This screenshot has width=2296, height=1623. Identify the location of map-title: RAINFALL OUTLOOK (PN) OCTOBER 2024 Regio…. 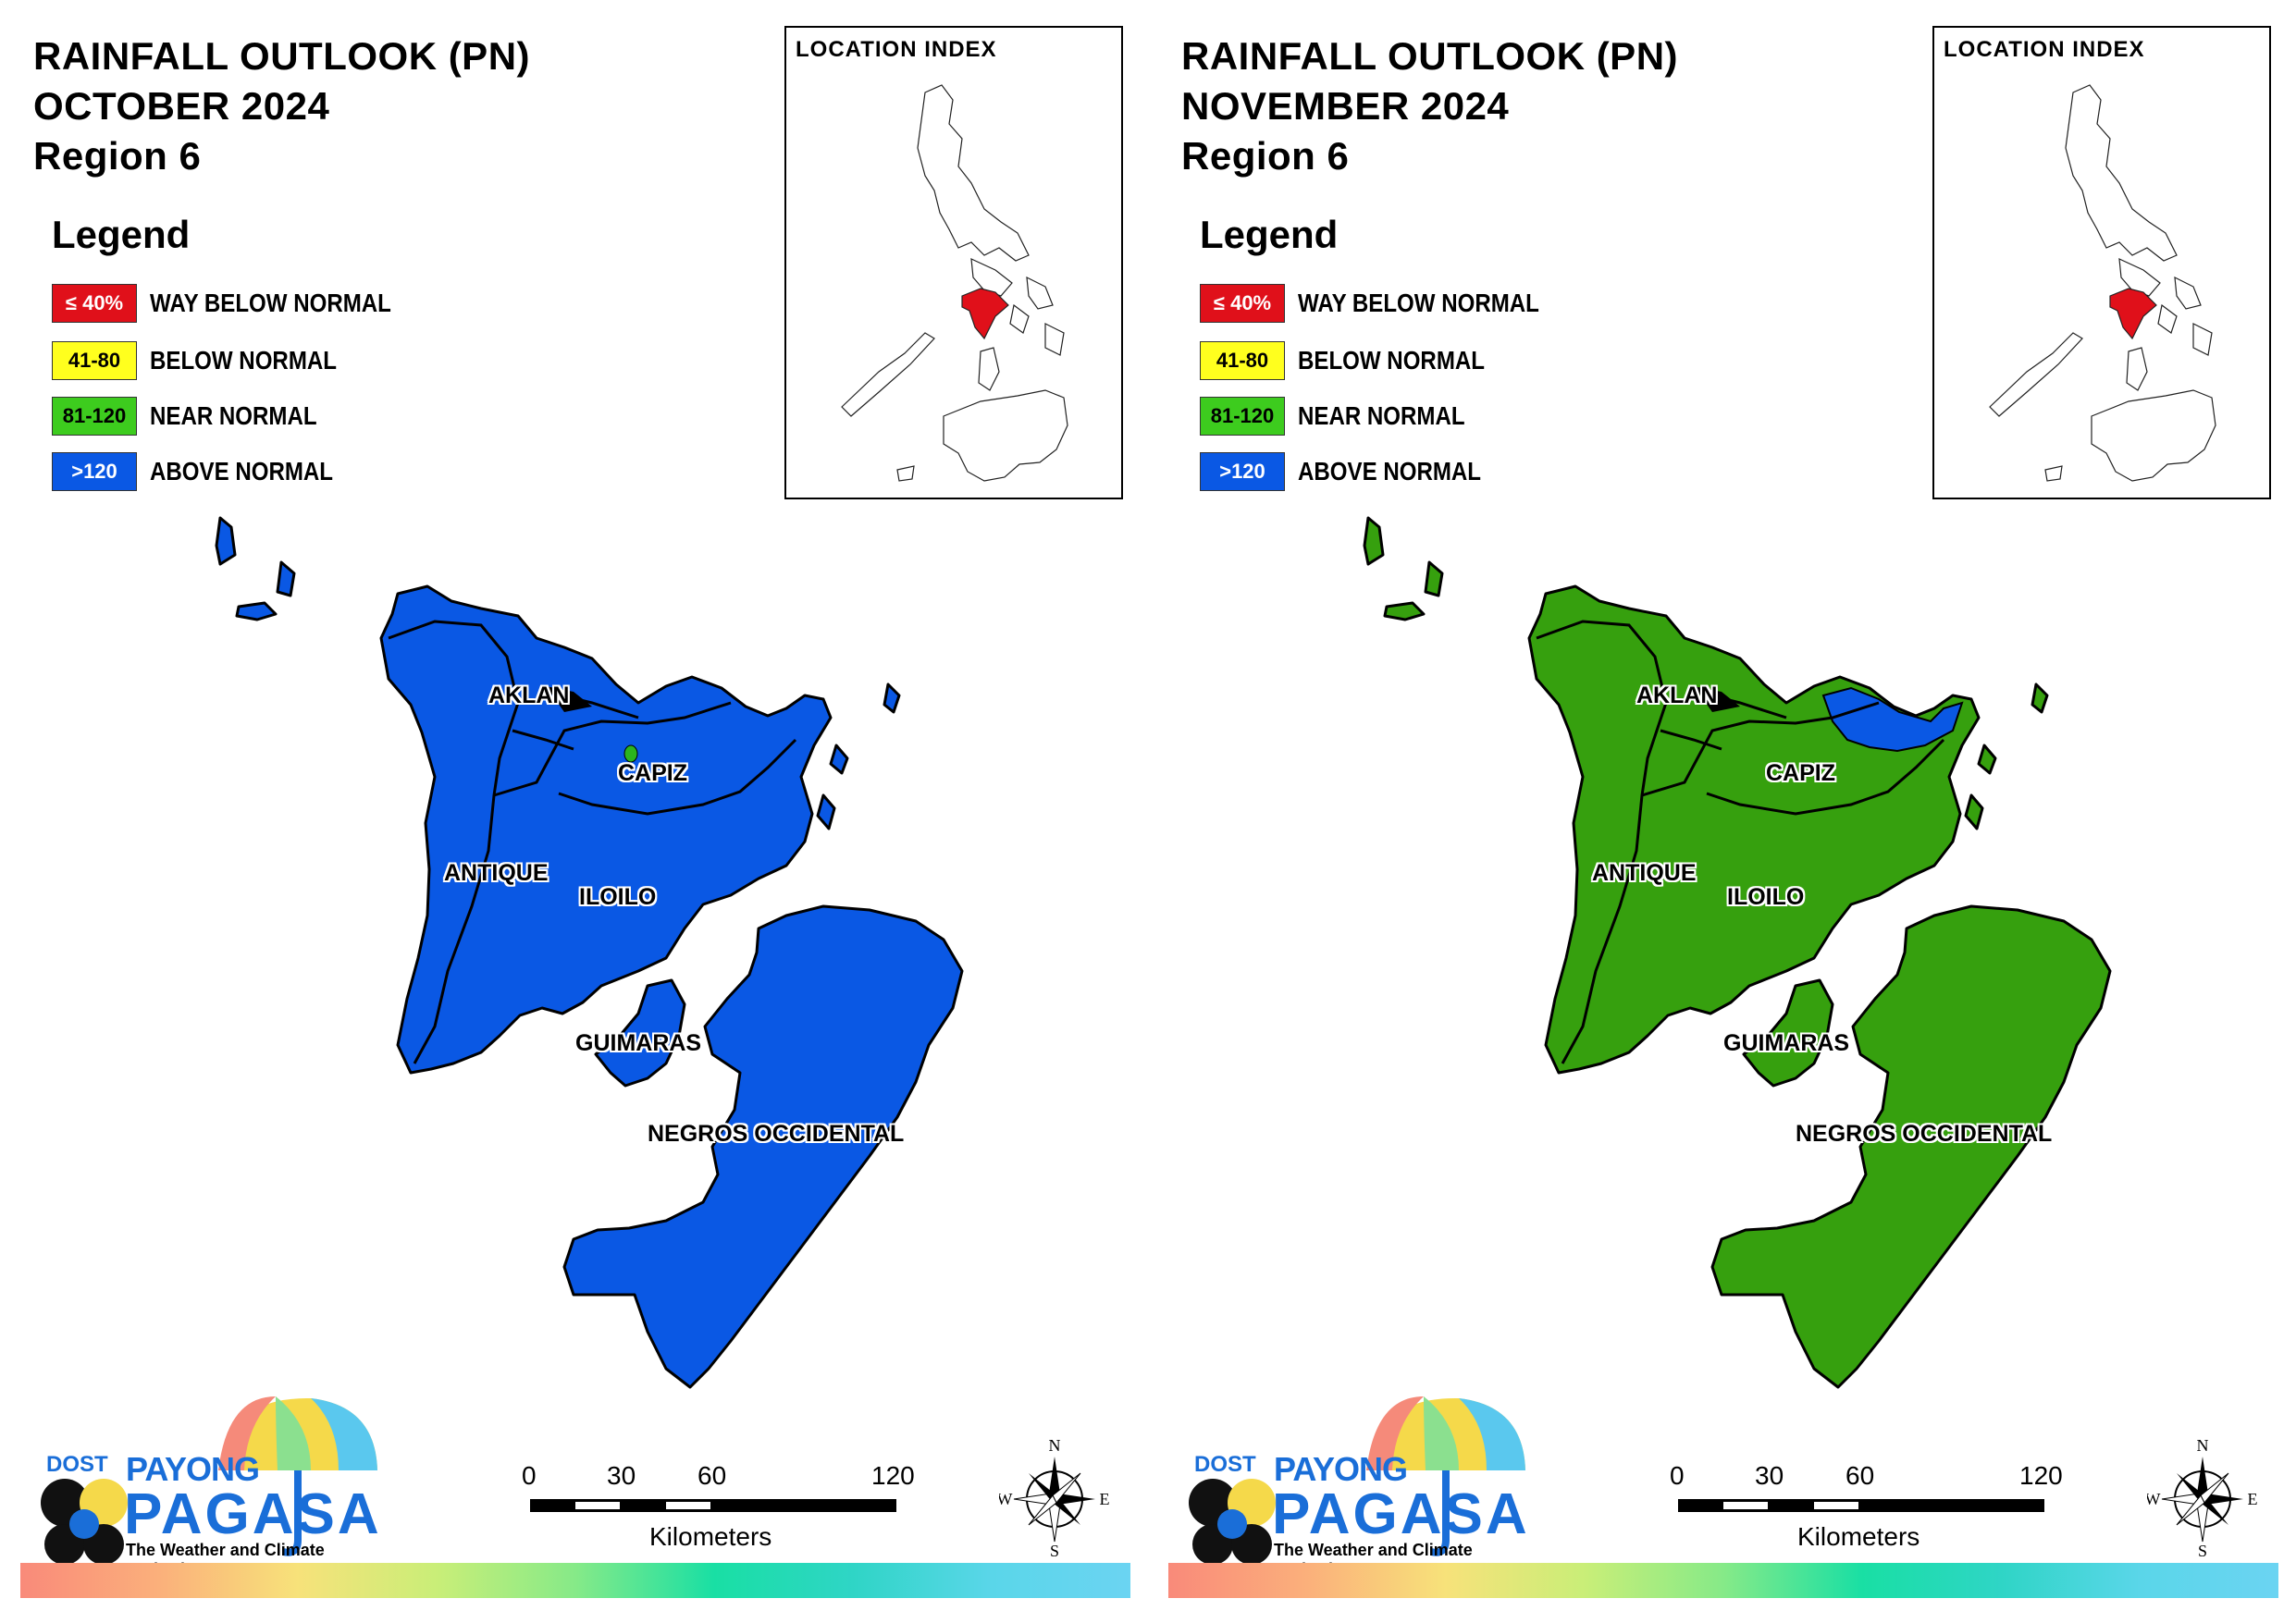
(281, 106).